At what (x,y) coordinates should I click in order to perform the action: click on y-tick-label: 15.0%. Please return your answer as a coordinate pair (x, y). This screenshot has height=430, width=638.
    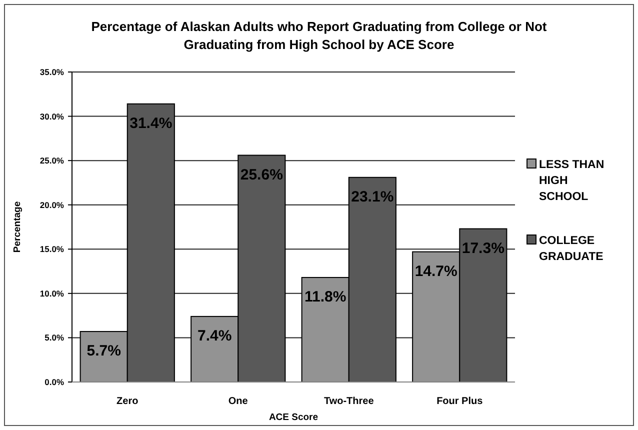
    Looking at the image, I should click on (52, 249).